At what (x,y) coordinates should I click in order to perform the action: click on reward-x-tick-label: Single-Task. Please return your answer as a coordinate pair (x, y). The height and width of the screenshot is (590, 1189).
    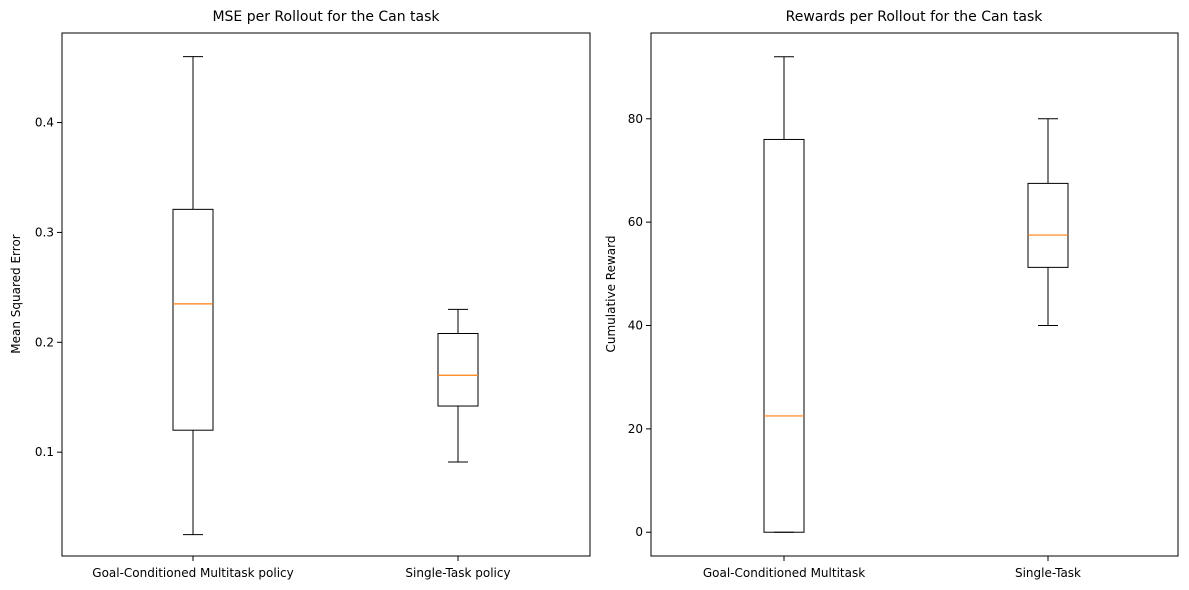
    Looking at the image, I should click on (1048, 573).